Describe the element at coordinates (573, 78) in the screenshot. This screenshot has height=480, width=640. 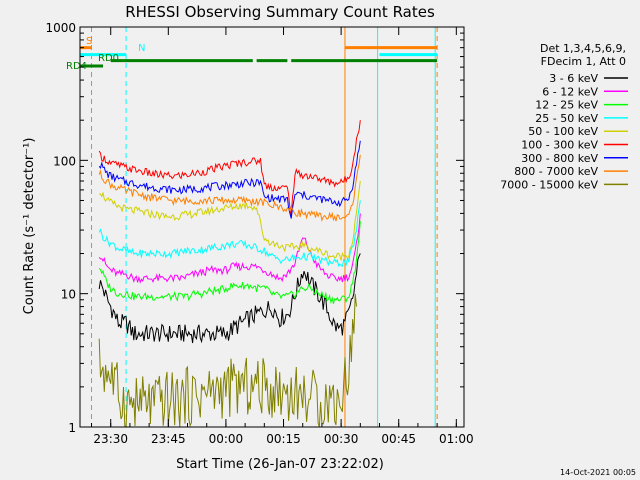
I see `legend-label-0: 3 - 6 keV` at that location.